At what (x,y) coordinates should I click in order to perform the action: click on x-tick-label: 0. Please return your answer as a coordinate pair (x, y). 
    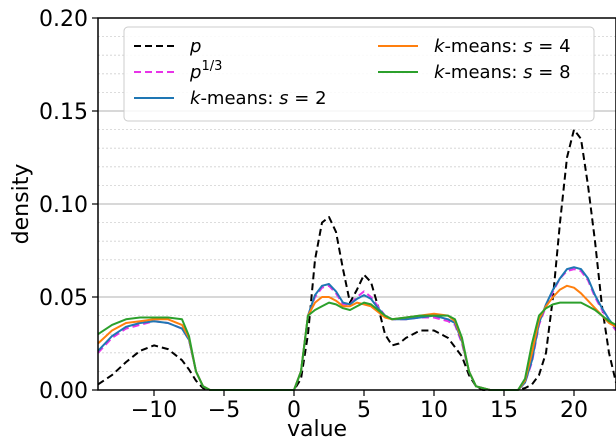
    Looking at the image, I should click on (294, 410).